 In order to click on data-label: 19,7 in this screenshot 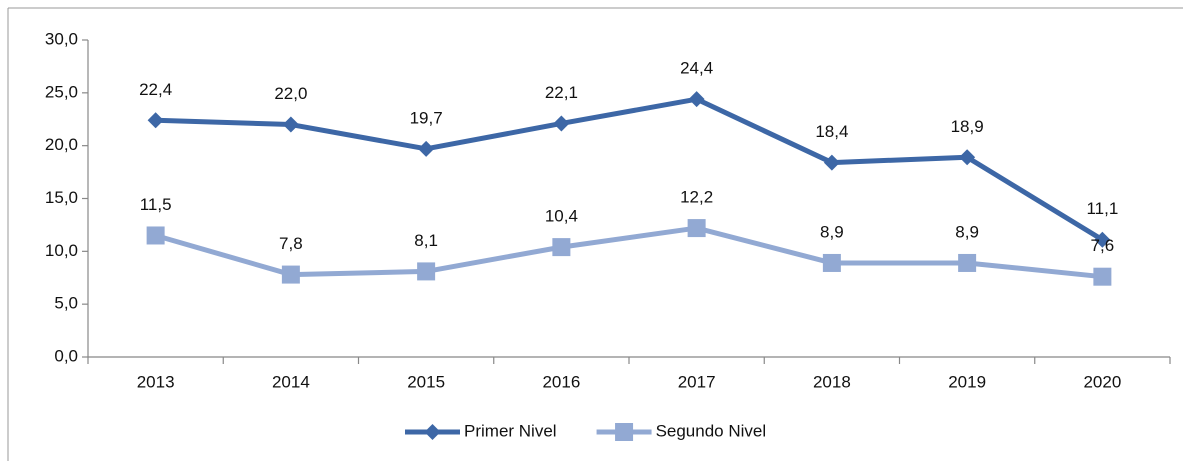, I will do `click(426, 117)`.